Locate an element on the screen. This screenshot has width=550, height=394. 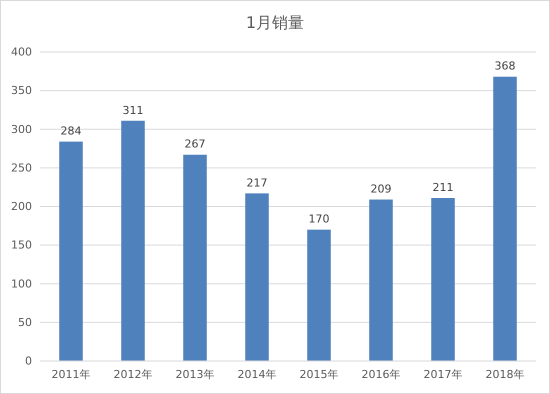
y-tick-label: 250 is located at coordinates (21, 167).